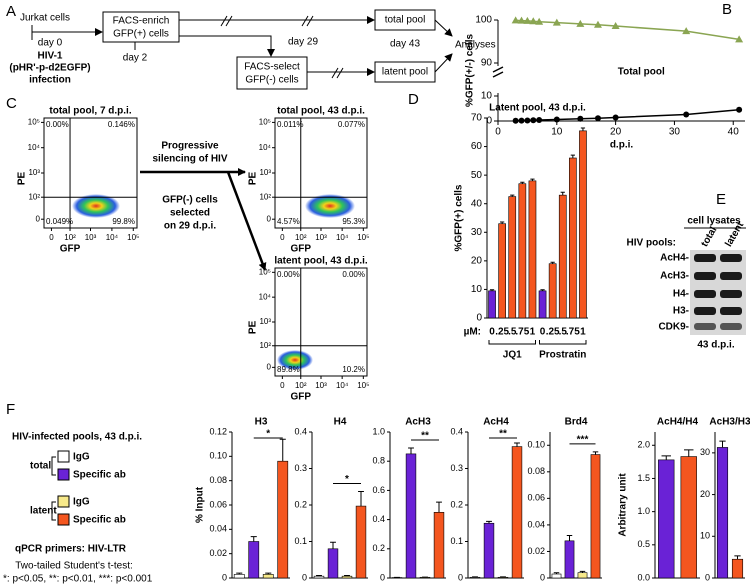  What do you see at coordinates (678, 422) in the screenshot?
I see `chart-title: AcH4/H4` at bounding box center [678, 422].